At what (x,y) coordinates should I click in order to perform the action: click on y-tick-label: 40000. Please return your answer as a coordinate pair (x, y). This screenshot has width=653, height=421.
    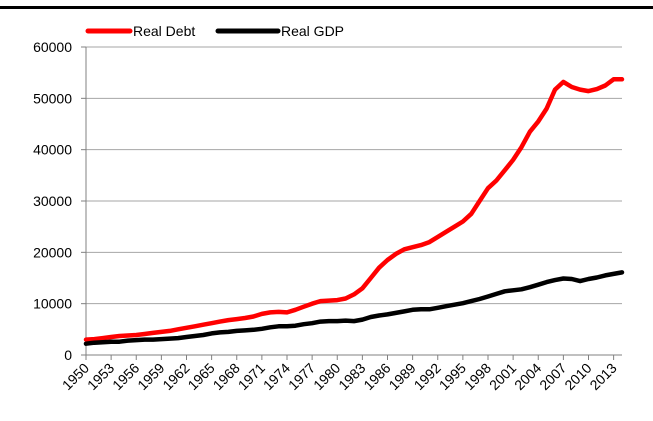
    Looking at the image, I should click on (52, 150).